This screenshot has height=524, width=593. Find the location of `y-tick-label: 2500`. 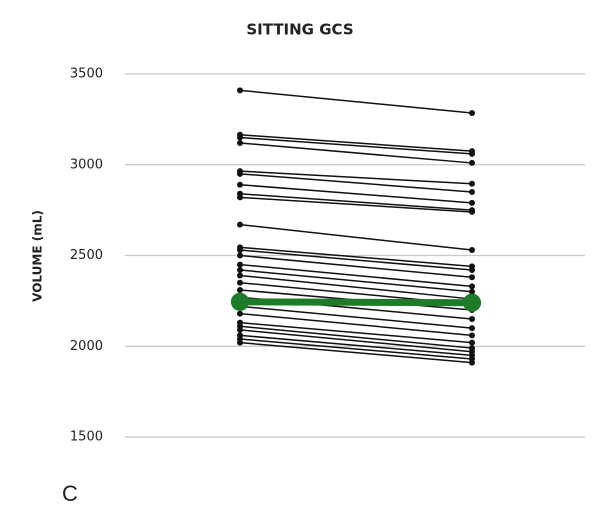

y-tick-label: 2500 is located at coordinates (86, 255).